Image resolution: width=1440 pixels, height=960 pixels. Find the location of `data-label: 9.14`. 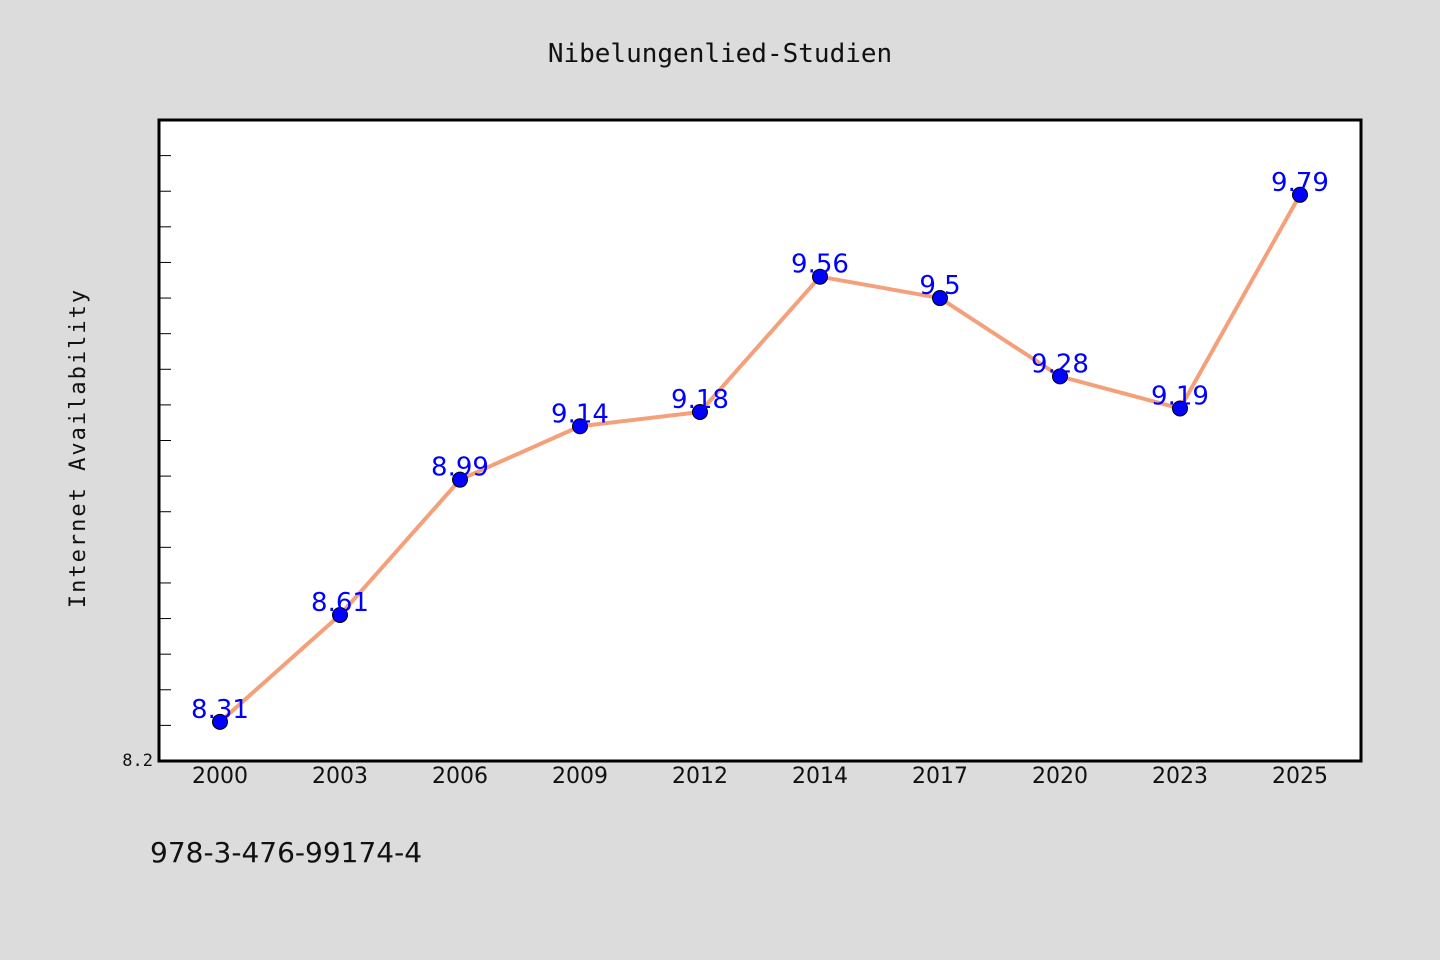

data-label: 9.14 is located at coordinates (580, 414).